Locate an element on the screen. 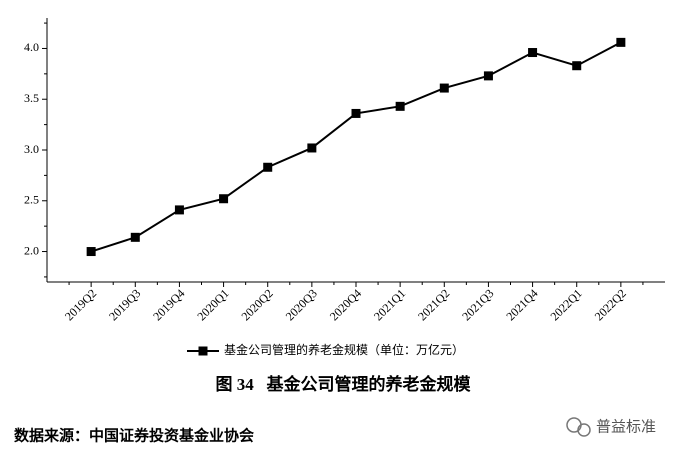  x-tick-label: 2020Q4 is located at coordinates (345, 304).